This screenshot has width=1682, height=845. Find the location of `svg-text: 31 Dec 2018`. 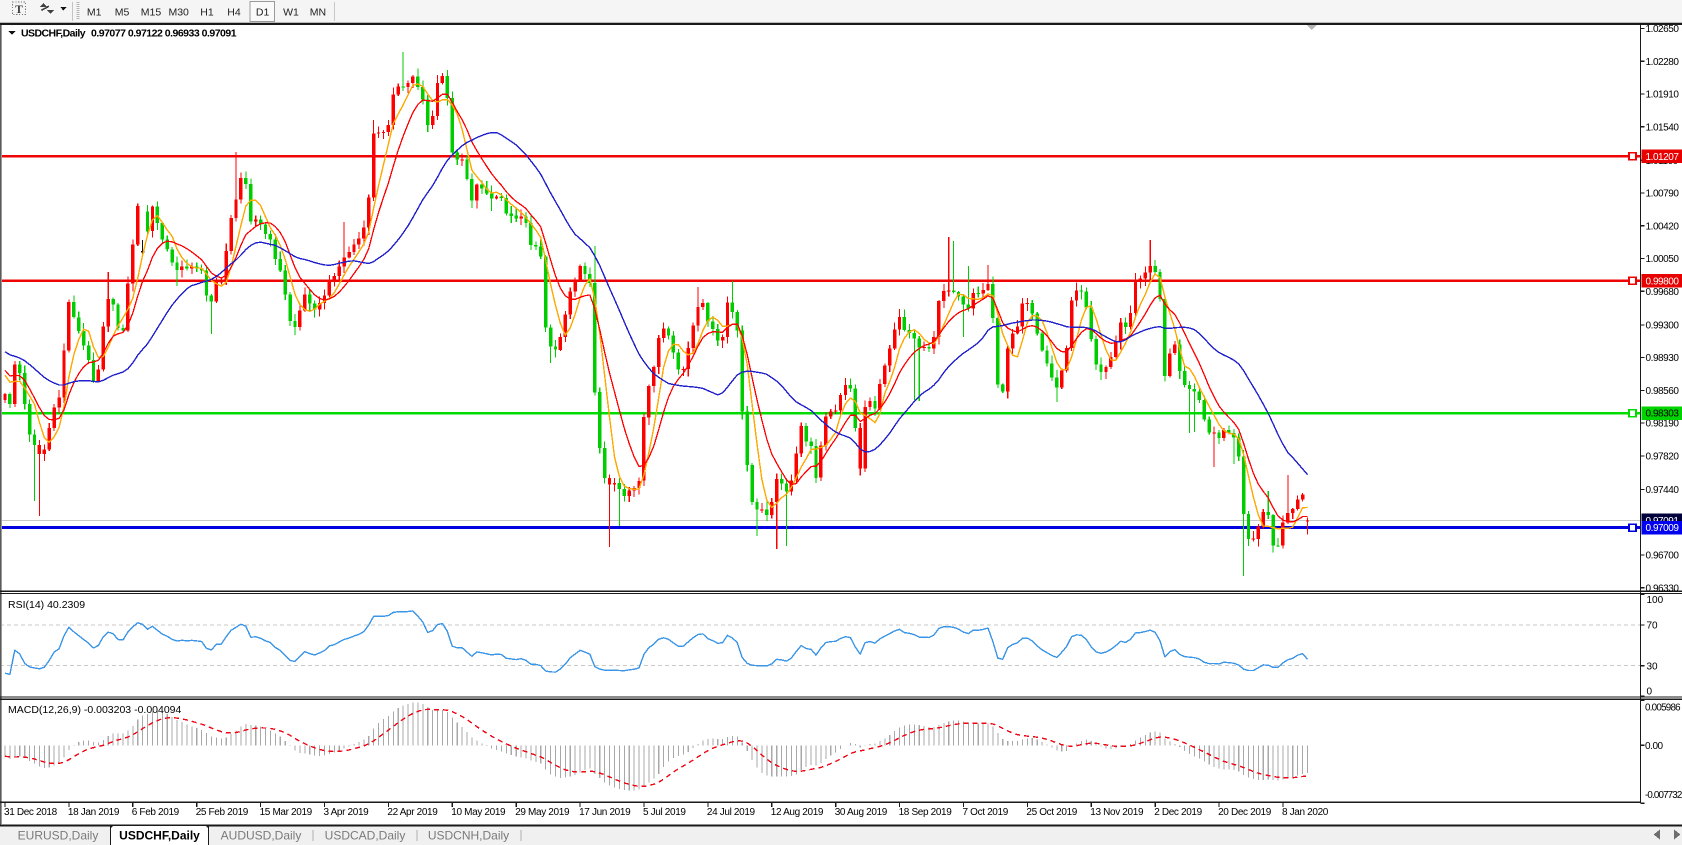

svg-text: 31 Dec 2018 is located at coordinates (31, 812).